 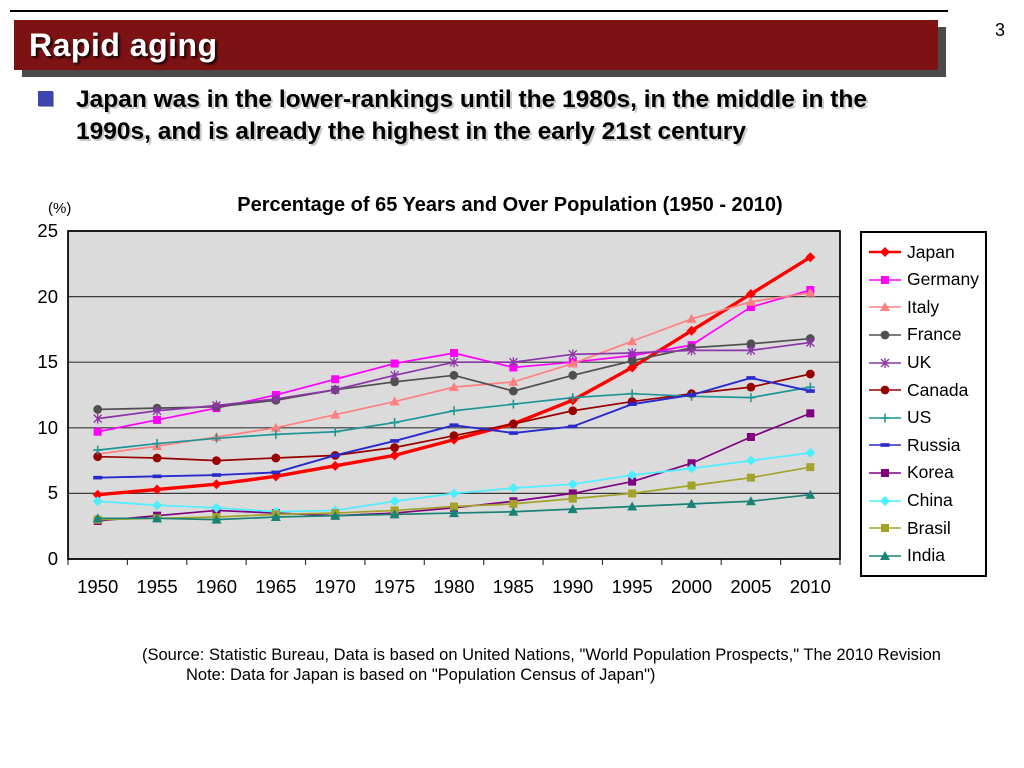 What do you see at coordinates (926, 472) in the screenshot?
I see `legend-item-korea: Korea` at bounding box center [926, 472].